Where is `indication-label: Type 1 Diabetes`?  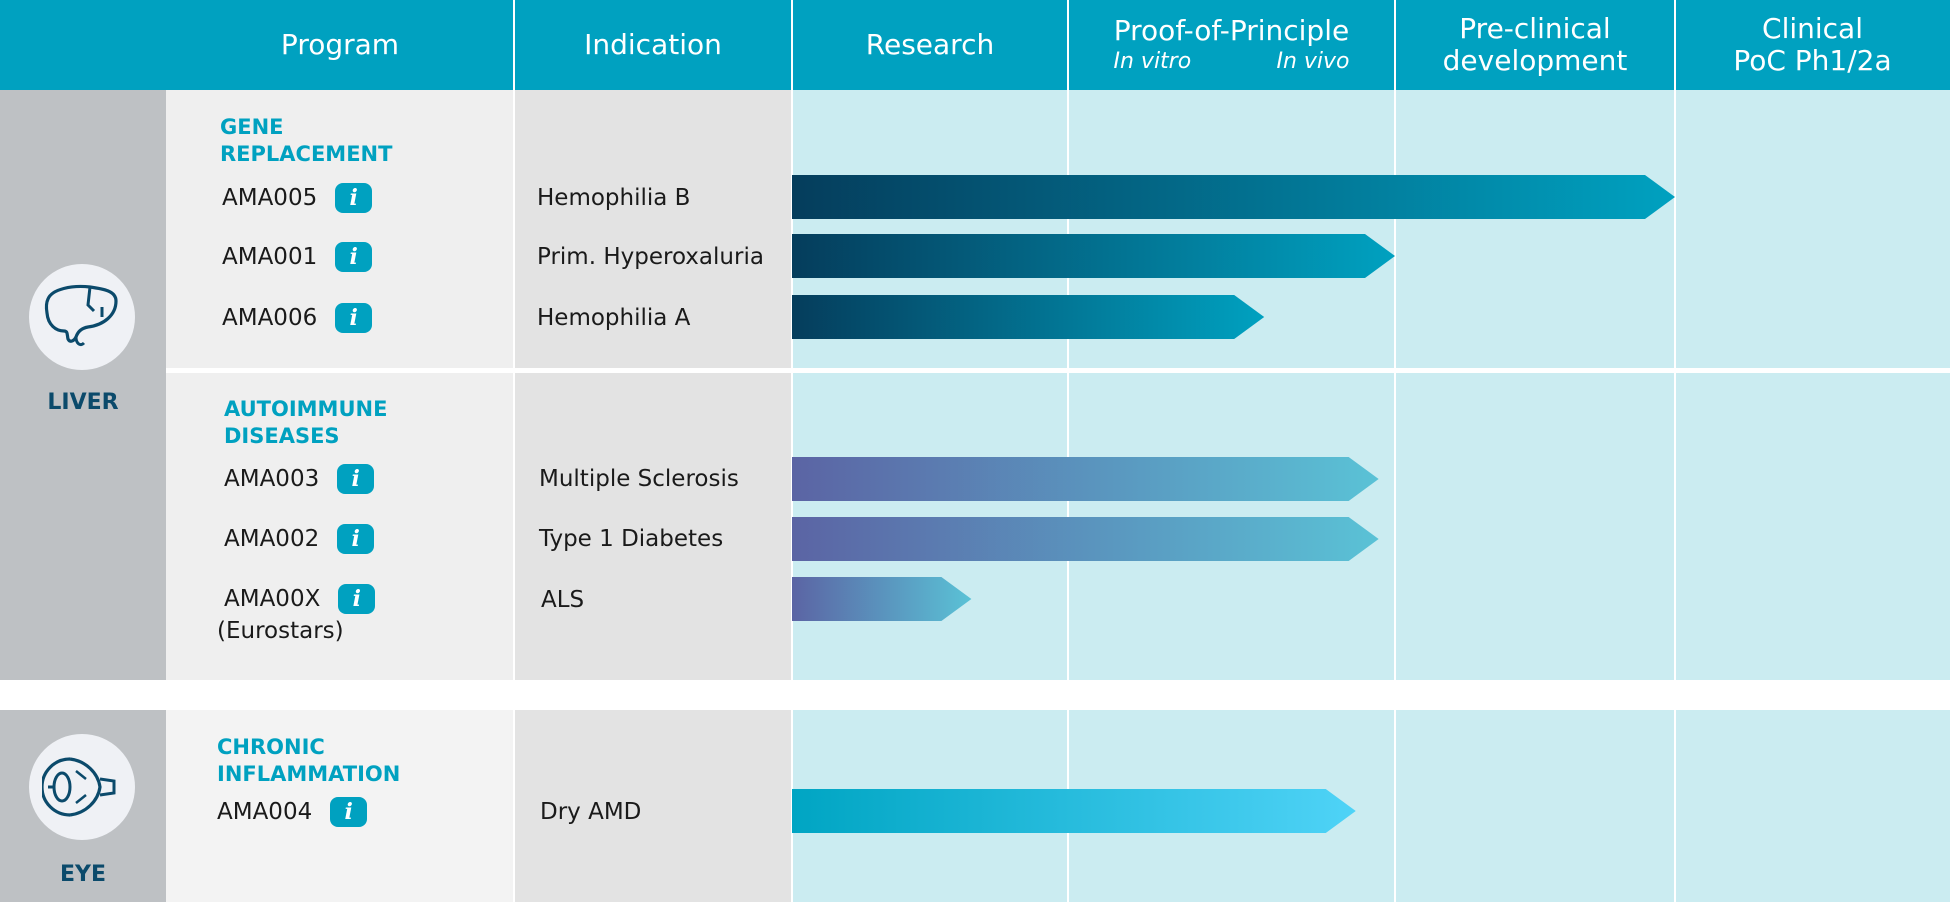
indication-label: Type 1 Diabetes is located at coordinates (631, 539).